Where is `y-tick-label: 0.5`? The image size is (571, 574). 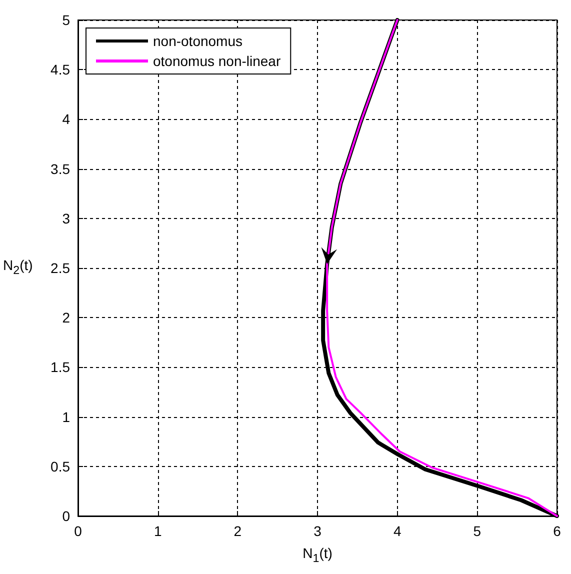
y-tick-label: 0.5 is located at coordinates (60, 466).